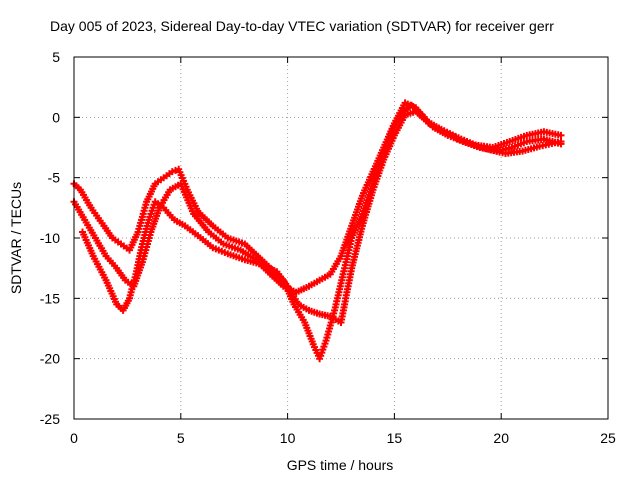 The image size is (640, 480). Describe the element at coordinates (340, 465) in the screenshot. I see `x-axis-title: GPS time / hours` at that location.